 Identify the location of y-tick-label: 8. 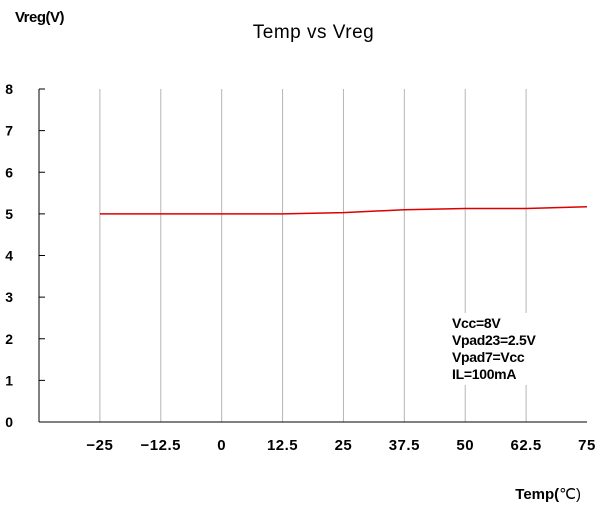
(9, 89).